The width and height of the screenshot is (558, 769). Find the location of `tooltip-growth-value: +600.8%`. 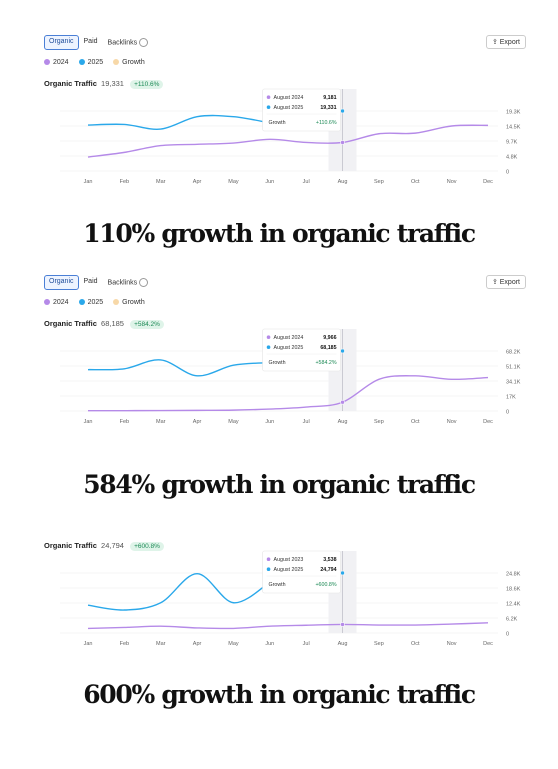

tooltip-growth-value: +600.8% is located at coordinates (325, 585).